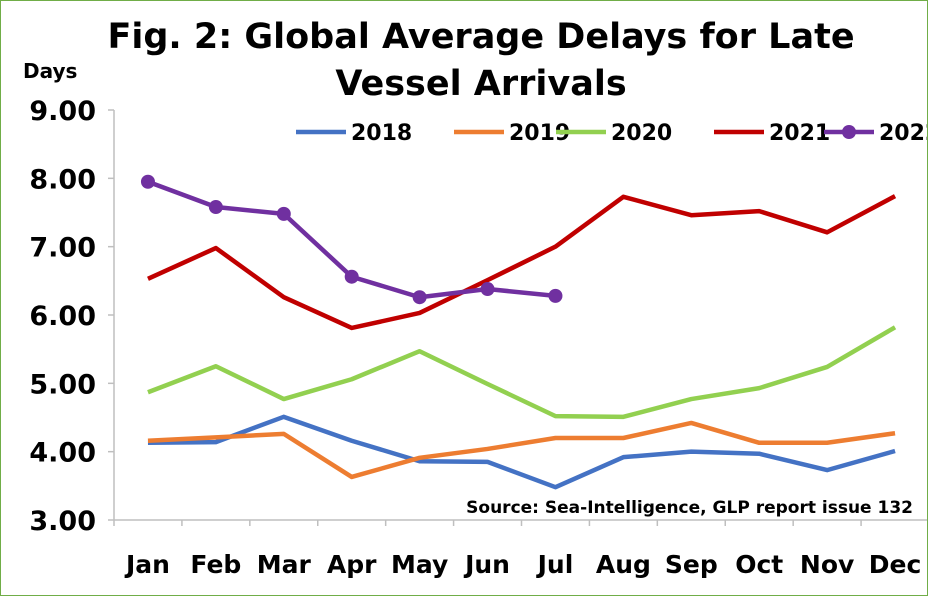  I want to click on x-tick-label: Mar, so click(284, 564).